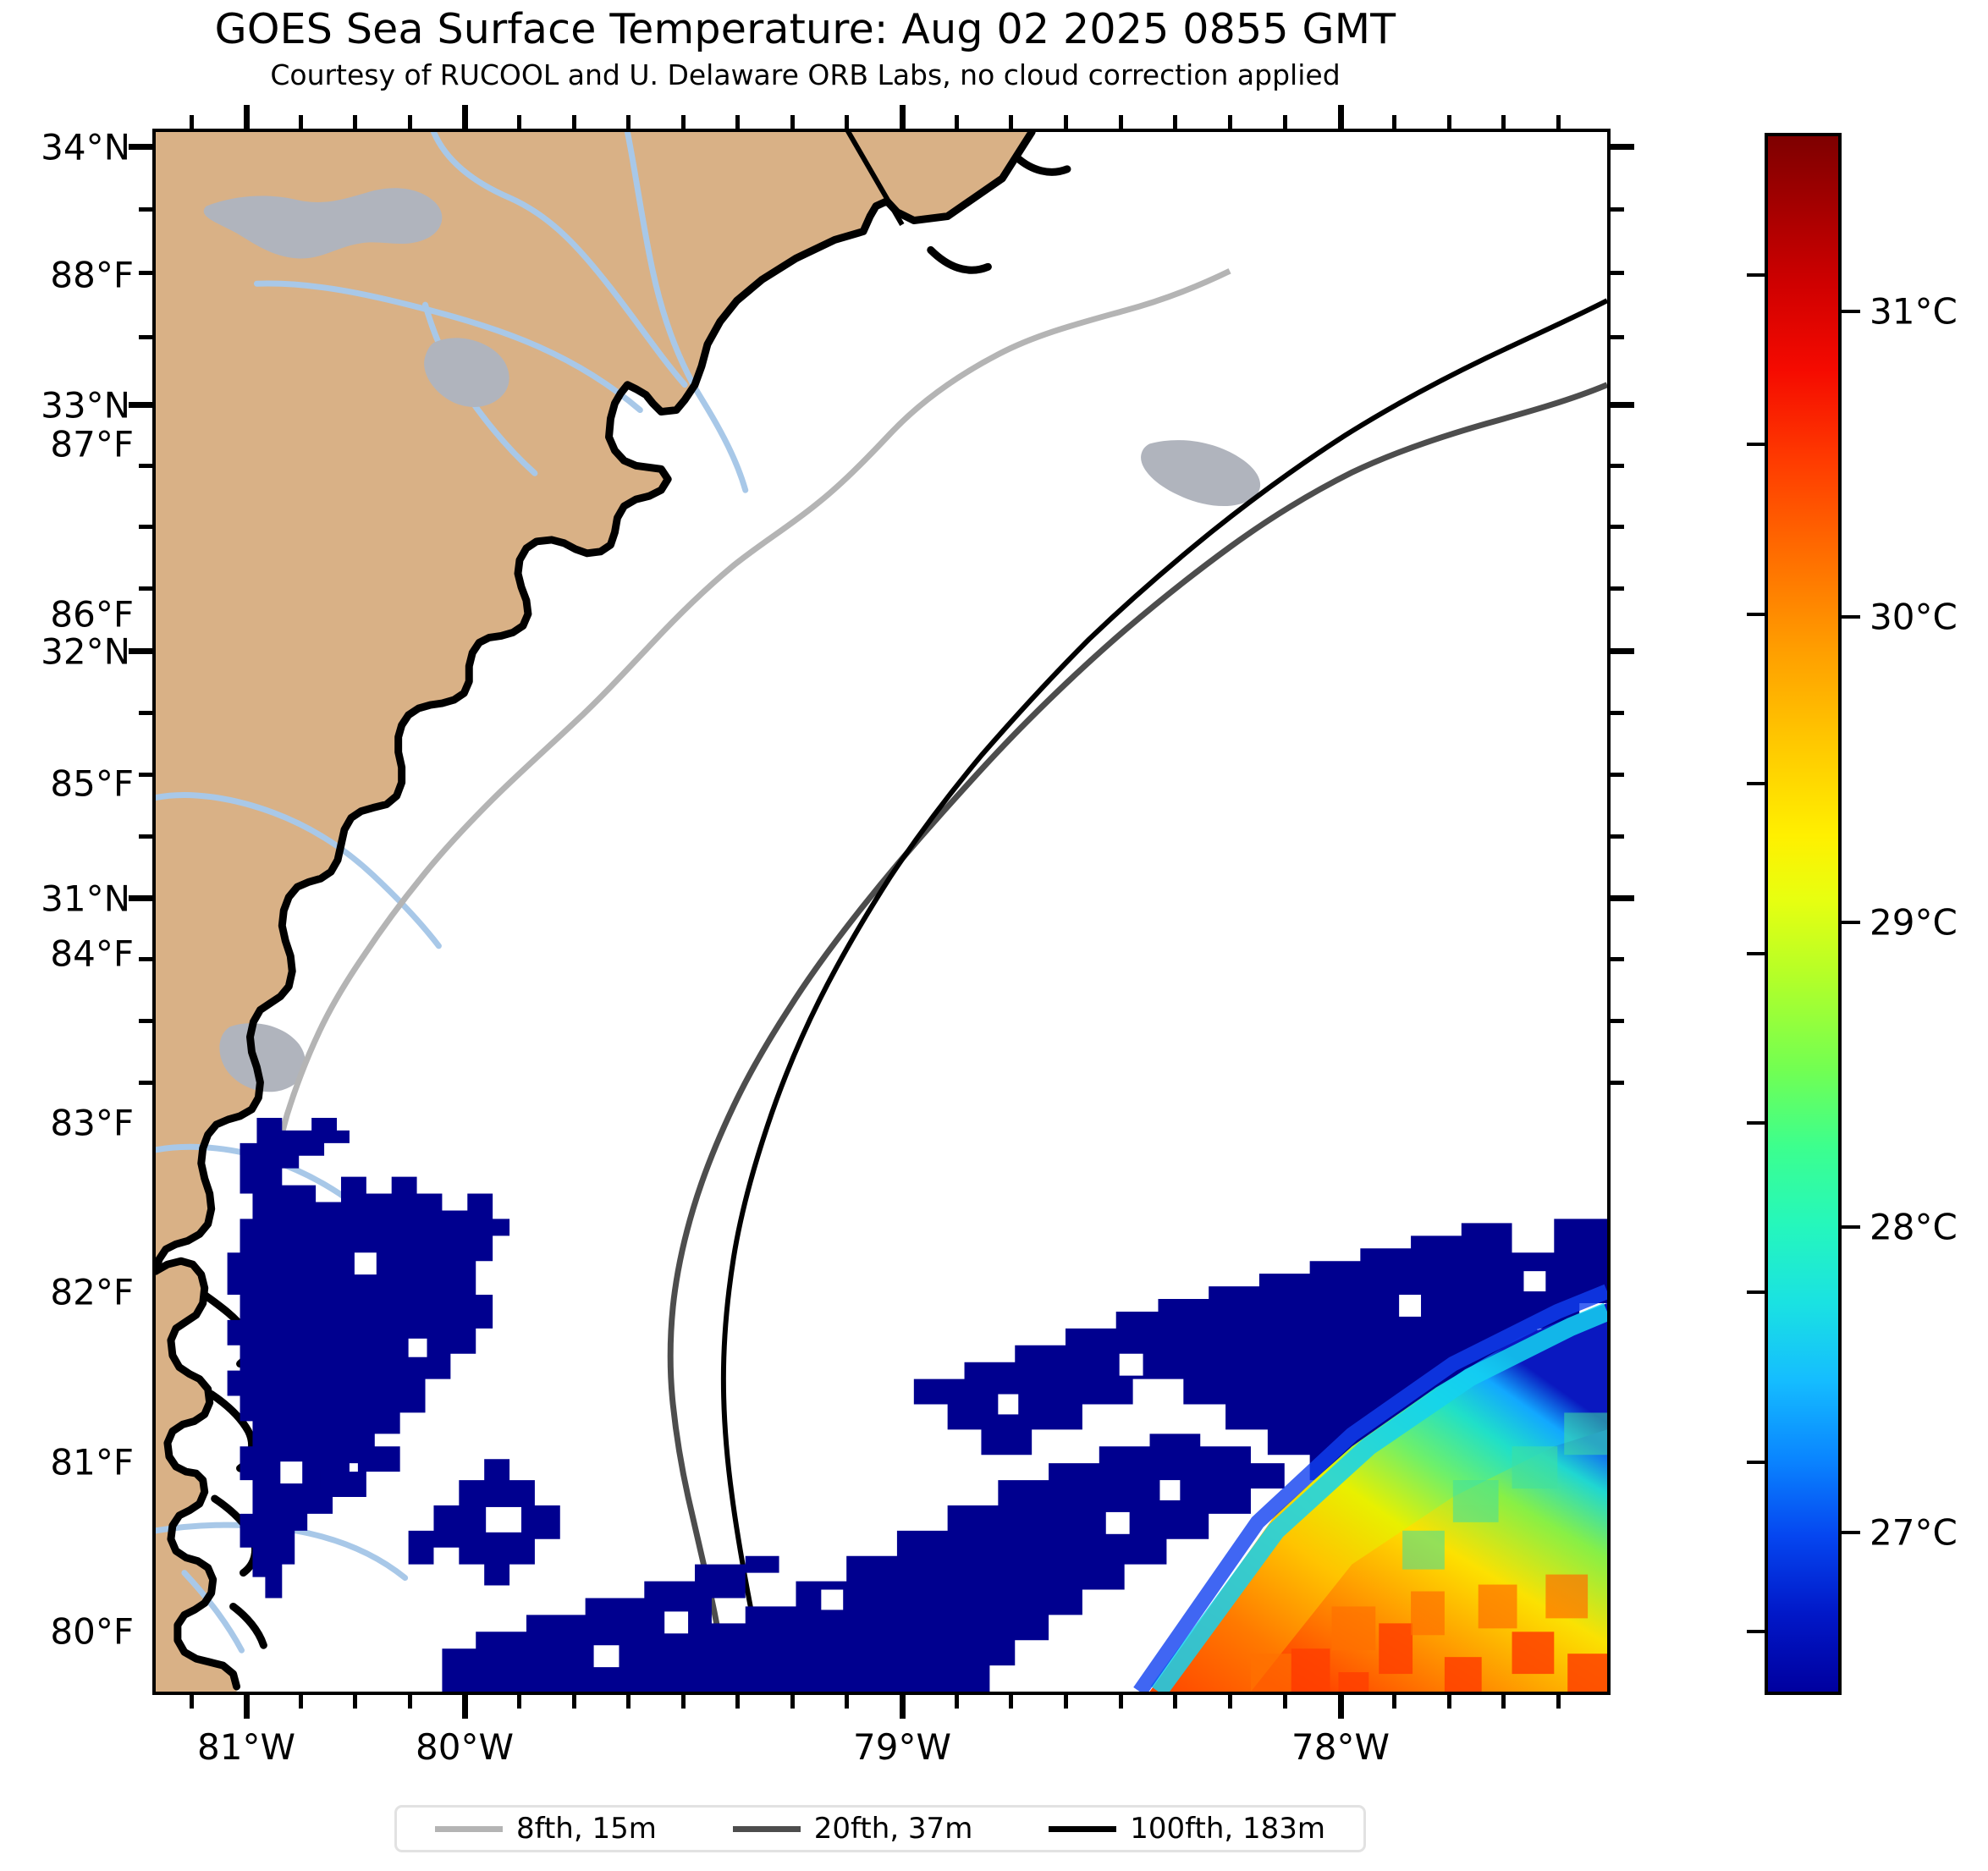 The height and width of the screenshot is (1871, 1988). I want to click on colorbar, so click(1803, 914).